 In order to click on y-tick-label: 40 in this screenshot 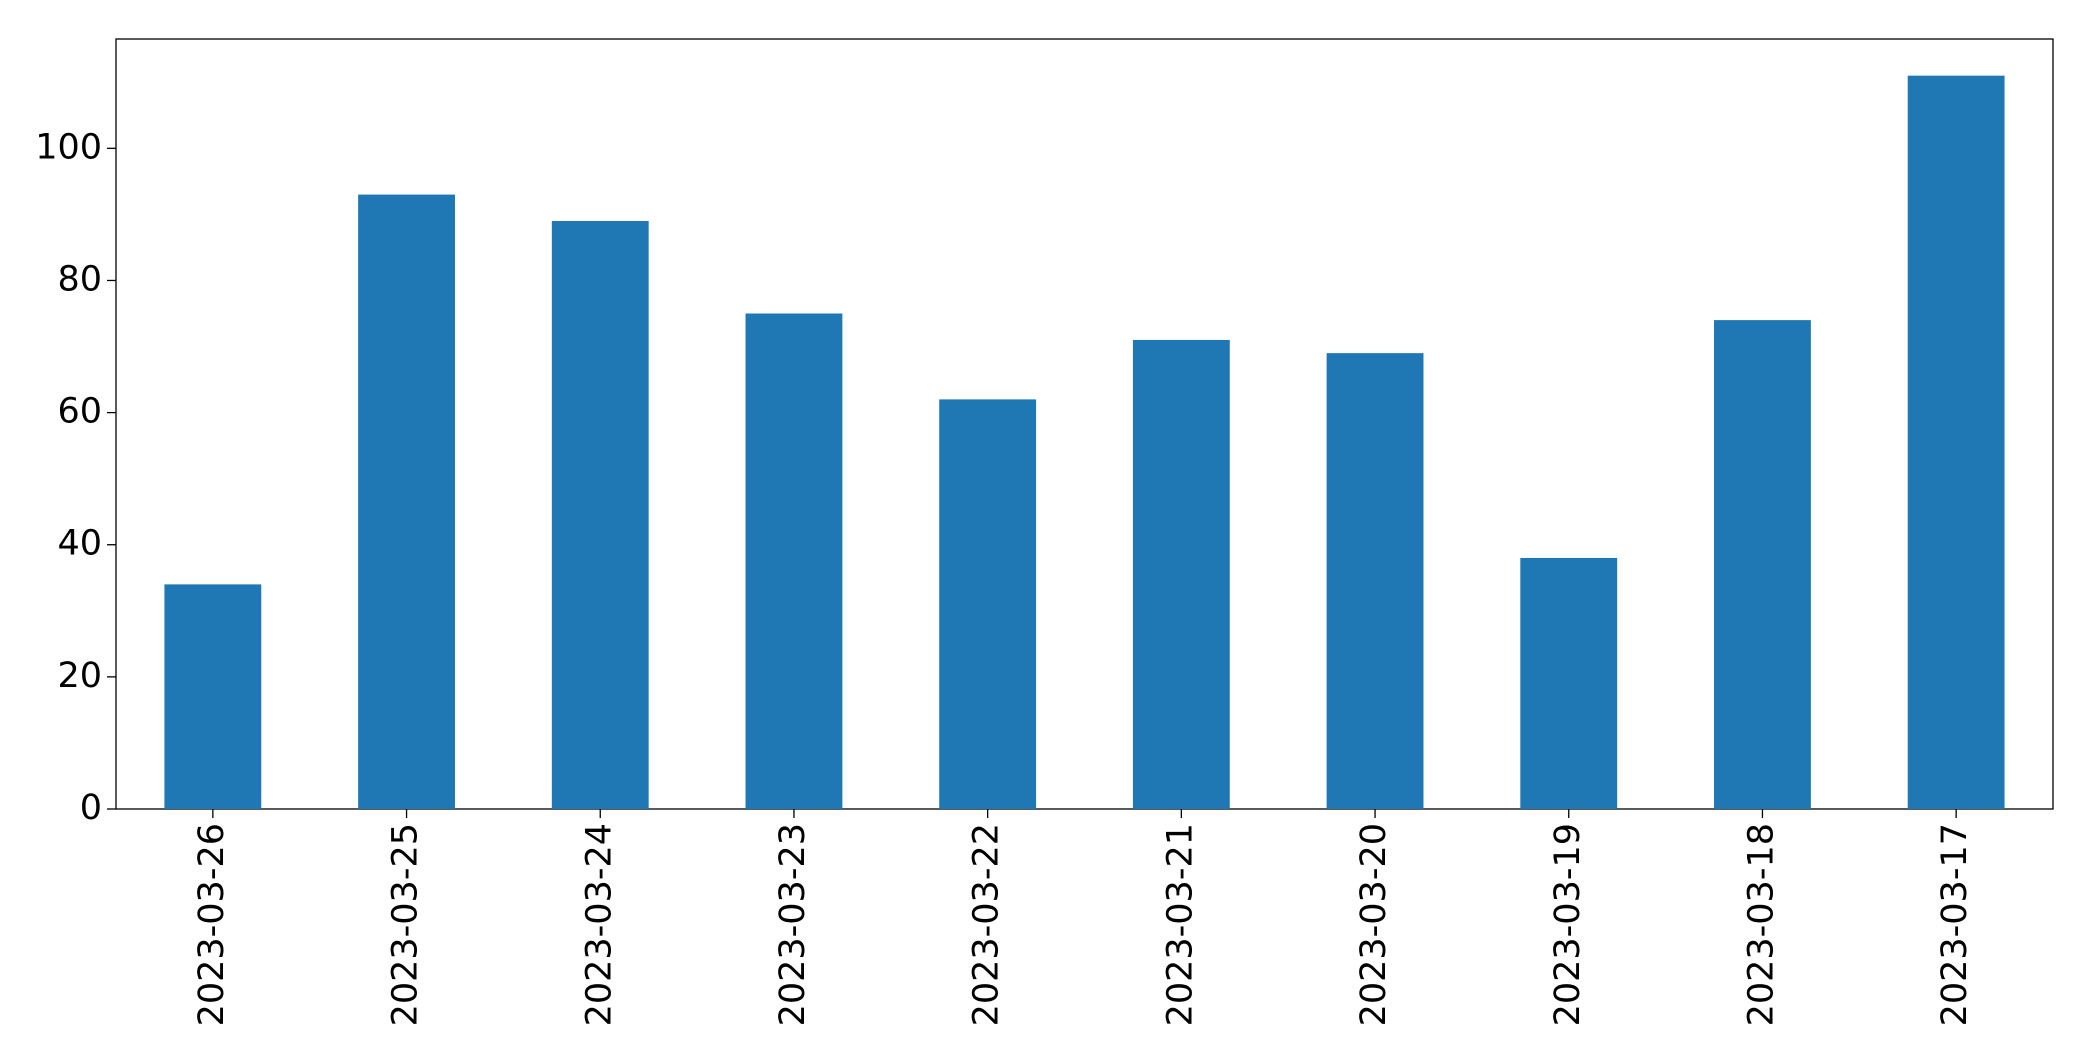, I will do `click(79, 544)`.